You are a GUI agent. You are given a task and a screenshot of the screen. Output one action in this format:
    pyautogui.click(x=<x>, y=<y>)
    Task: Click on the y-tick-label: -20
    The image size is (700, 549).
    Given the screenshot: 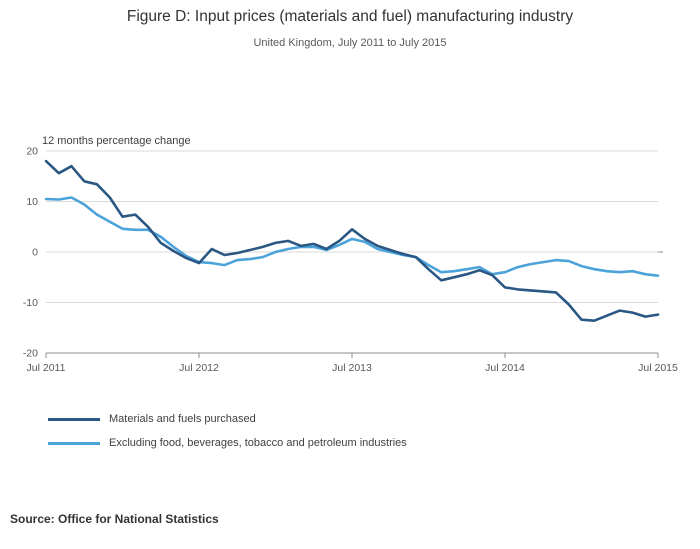 What is the action you would take?
    pyautogui.click(x=30, y=354)
    